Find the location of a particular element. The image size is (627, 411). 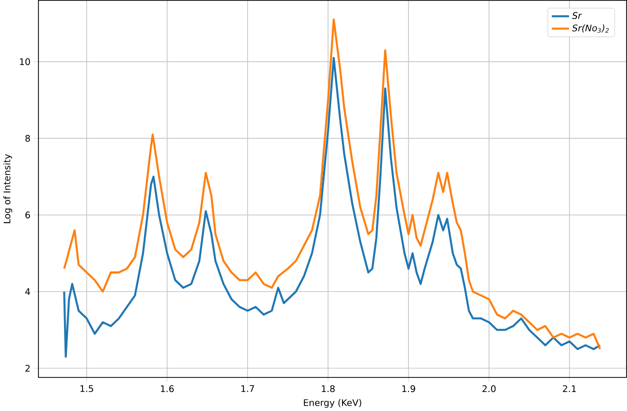

x-tick-label: 1.7 is located at coordinates (247, 388).